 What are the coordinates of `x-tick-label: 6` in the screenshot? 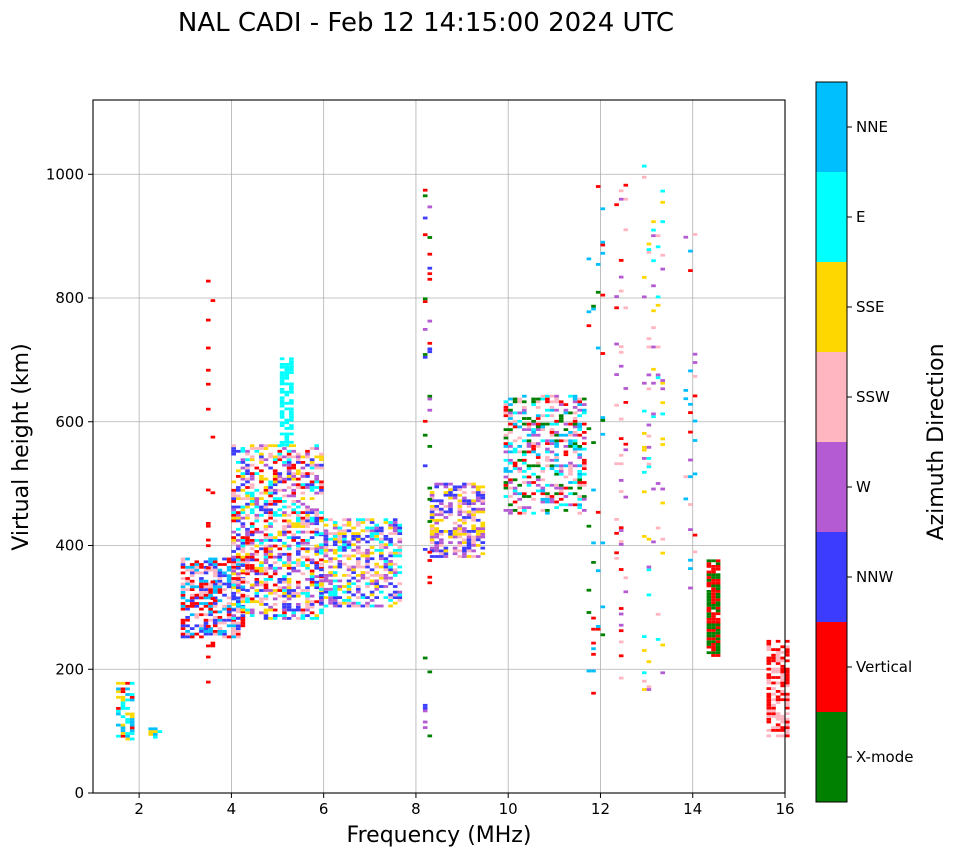 It's located at (324, 809).